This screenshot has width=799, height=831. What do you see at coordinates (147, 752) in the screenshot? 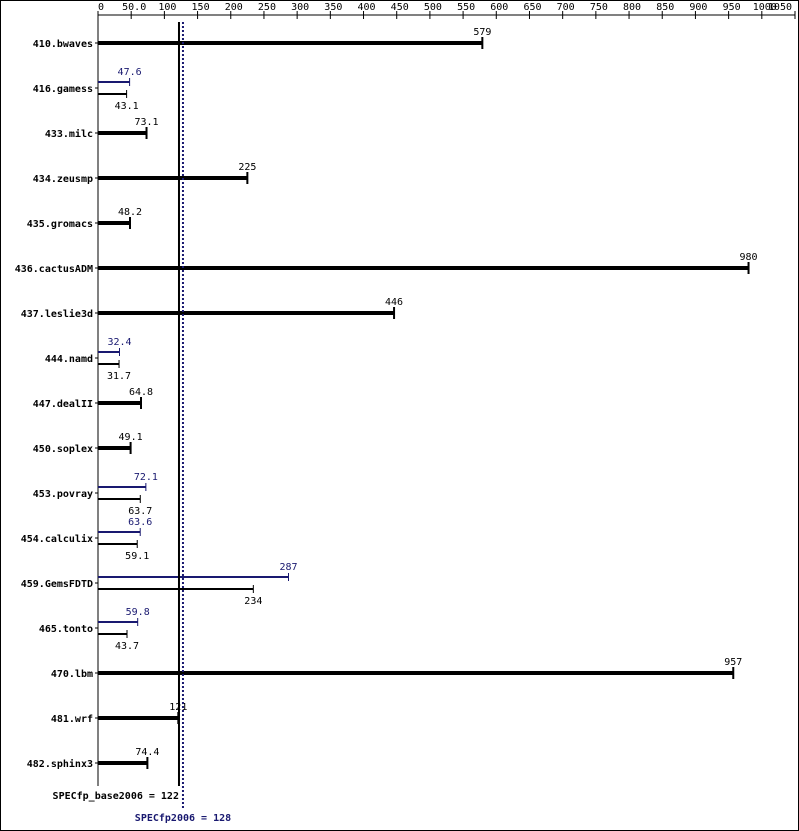
I see `value-label: 74.4` at bounding box center [147, 752].